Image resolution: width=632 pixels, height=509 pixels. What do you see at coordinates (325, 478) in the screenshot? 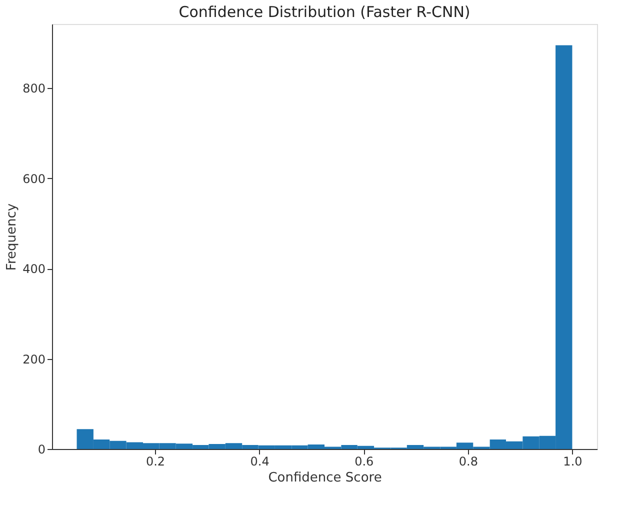
I see `x-axis-title: Confidence Score` at bounding box center [325, 478].